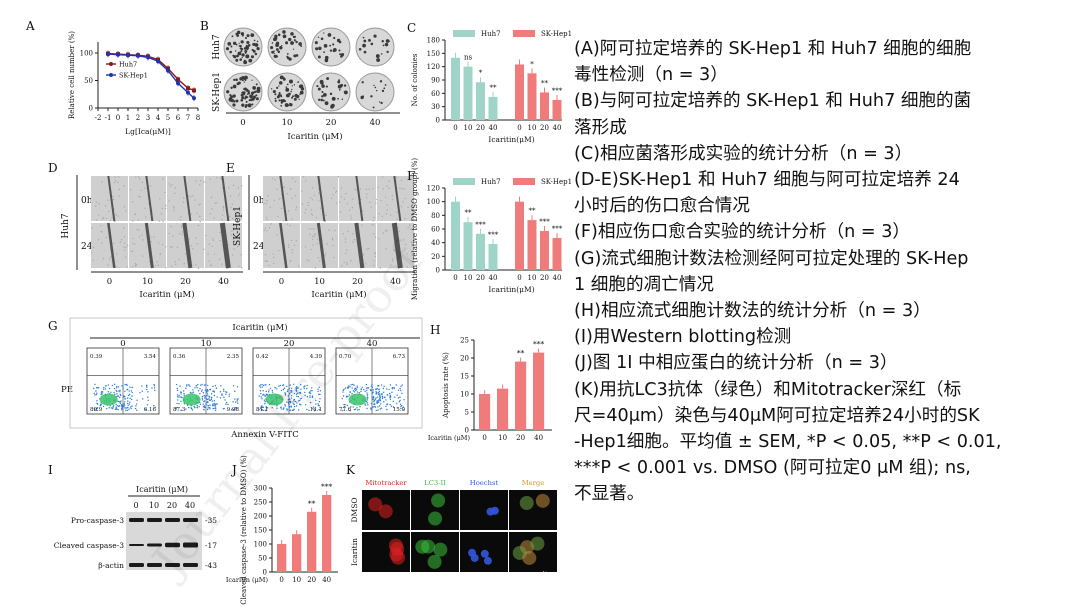 The height and width of the screenshot is (608, 1080). I want to click on fluorescence-image, so click(484, 510).